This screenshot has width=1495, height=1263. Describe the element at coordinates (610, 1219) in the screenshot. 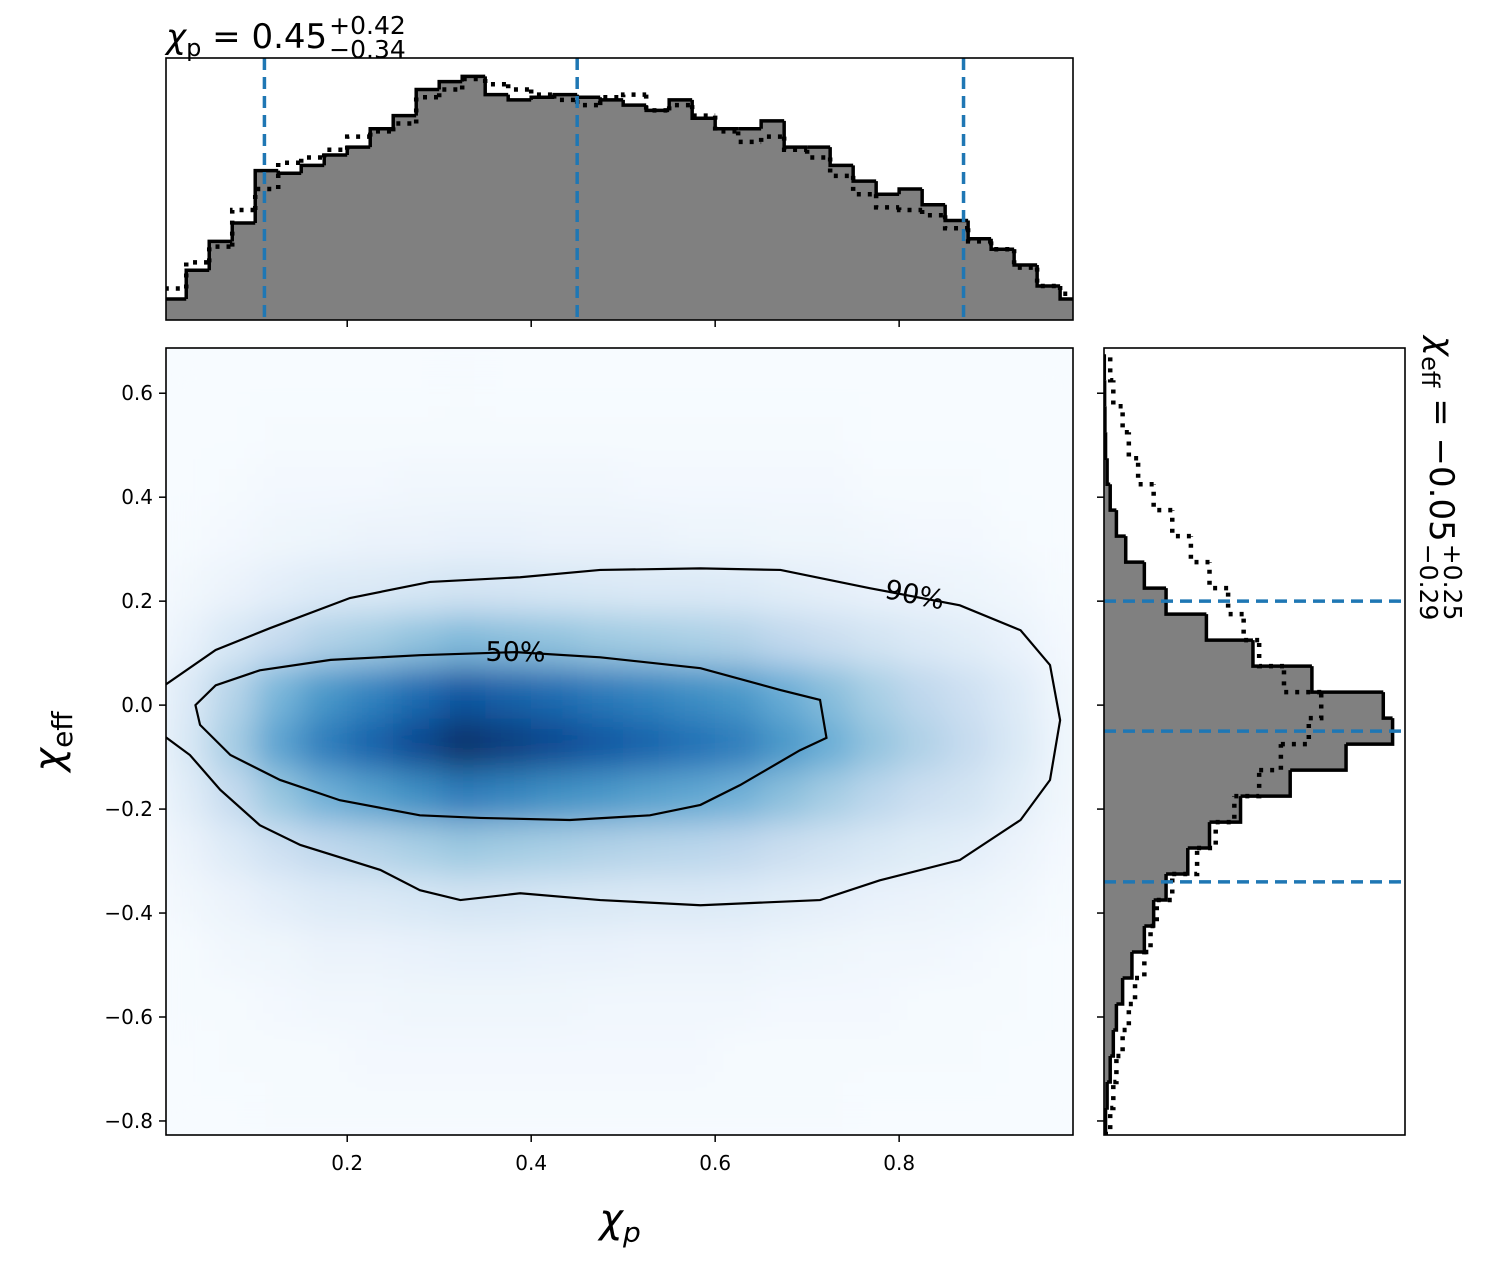

I see `x-axis-label-symbol: χ` at that location.